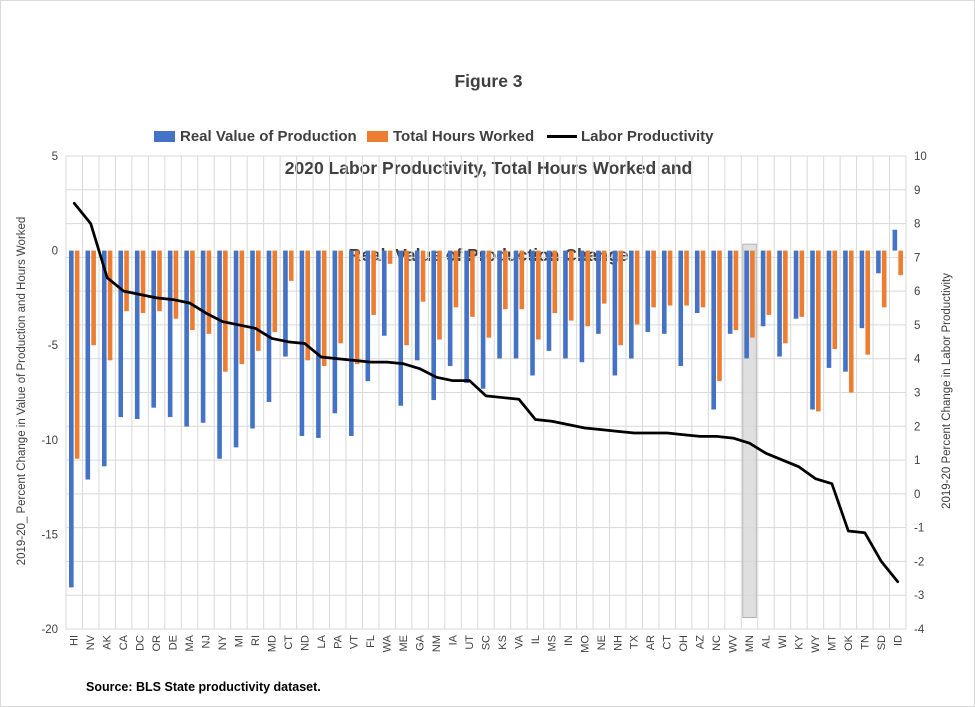 This screenshot has width=975, height=707. I want to click on legend-item-productivity: Labor Productivity, so click(630, 136).